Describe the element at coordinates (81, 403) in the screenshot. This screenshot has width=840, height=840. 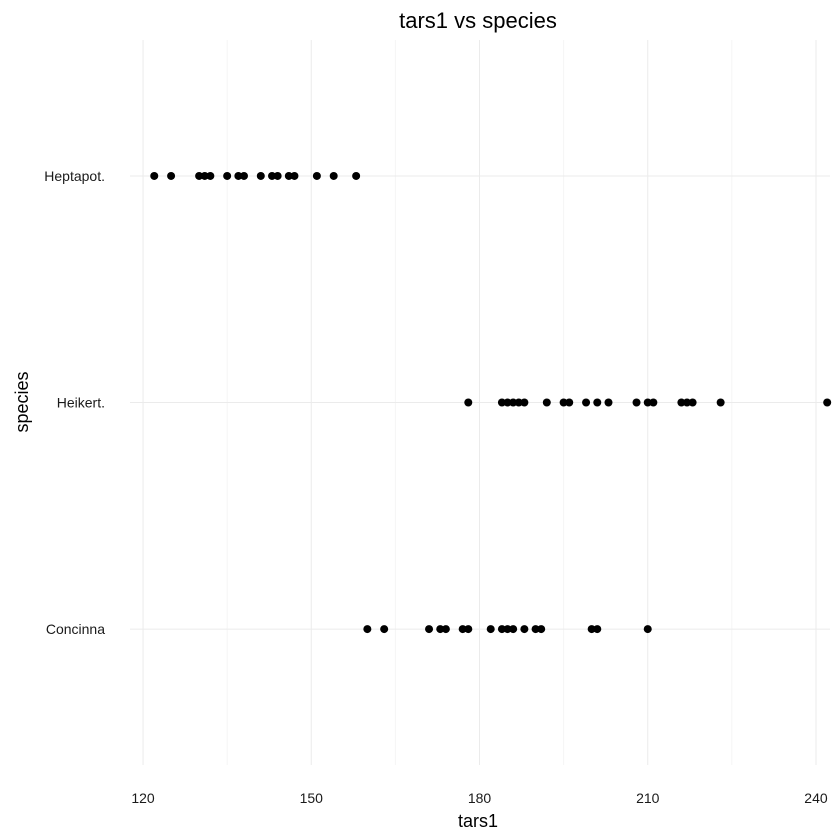
I see `y-tick-label: Heikert.` at that location.